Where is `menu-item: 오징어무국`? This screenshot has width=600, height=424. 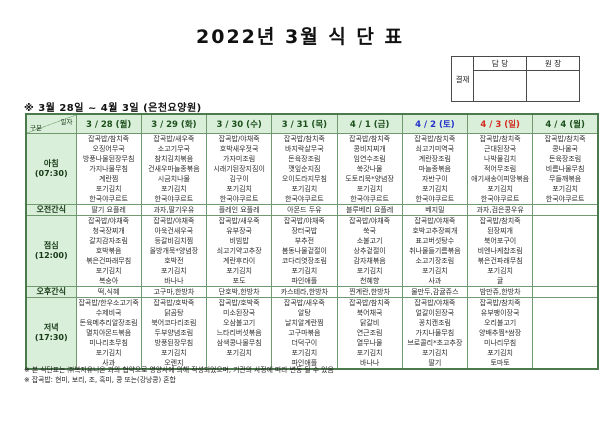
menu-item: 오징어무국 is located at coordinates (108, 149).